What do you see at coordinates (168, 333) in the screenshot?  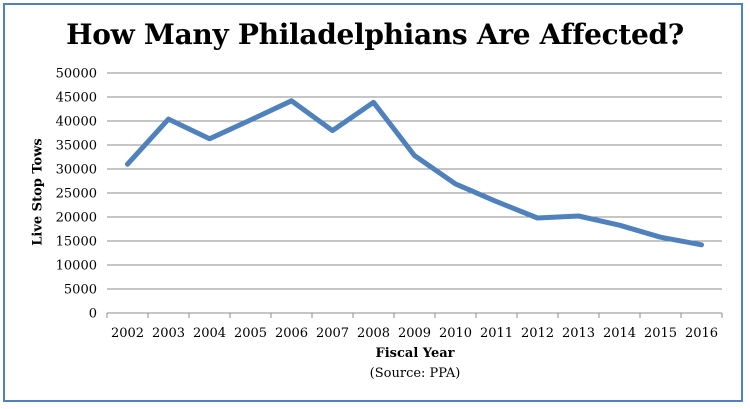 I see `x-tick-label: 2003` at bounding box center [168, 333].